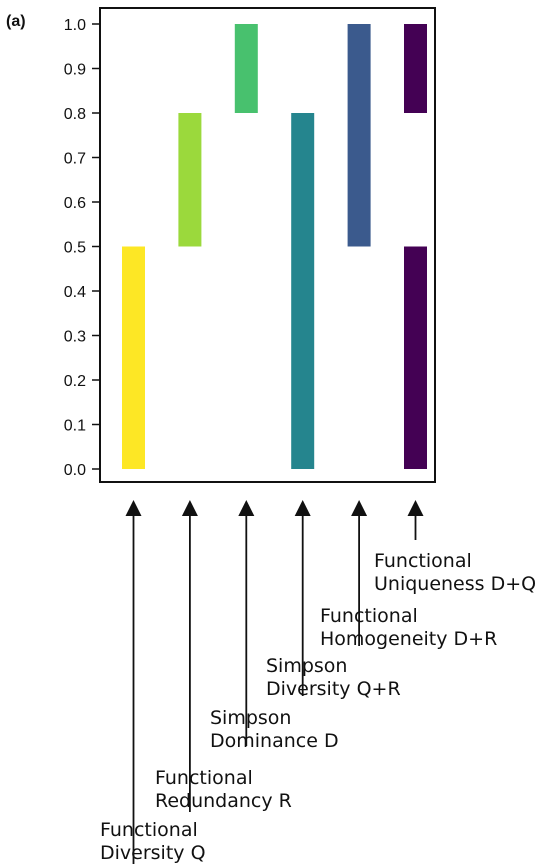 This screenshot has width=547, height=867. I want to click on y-tick-label: 0.3, so click(75, 337).